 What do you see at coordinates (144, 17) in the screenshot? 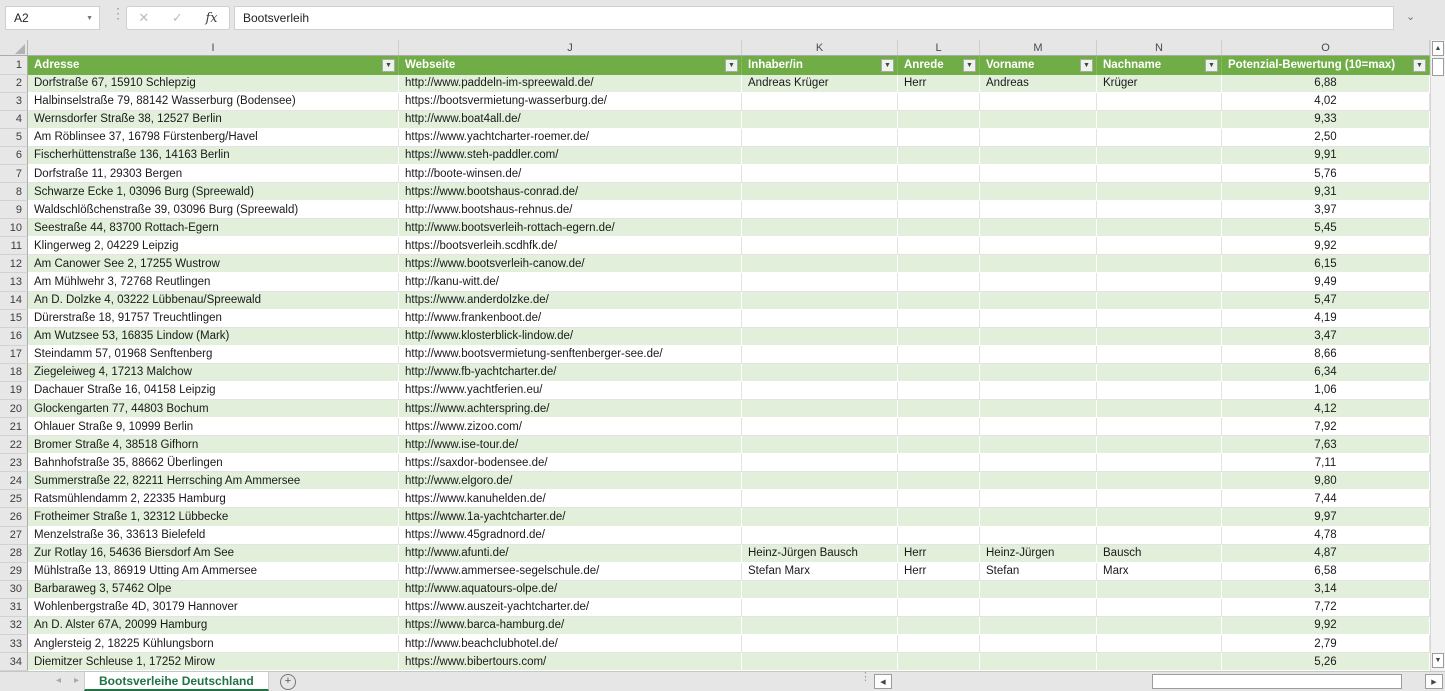
I see `cancel-icon: ✕` at bounding box center [144, 17].